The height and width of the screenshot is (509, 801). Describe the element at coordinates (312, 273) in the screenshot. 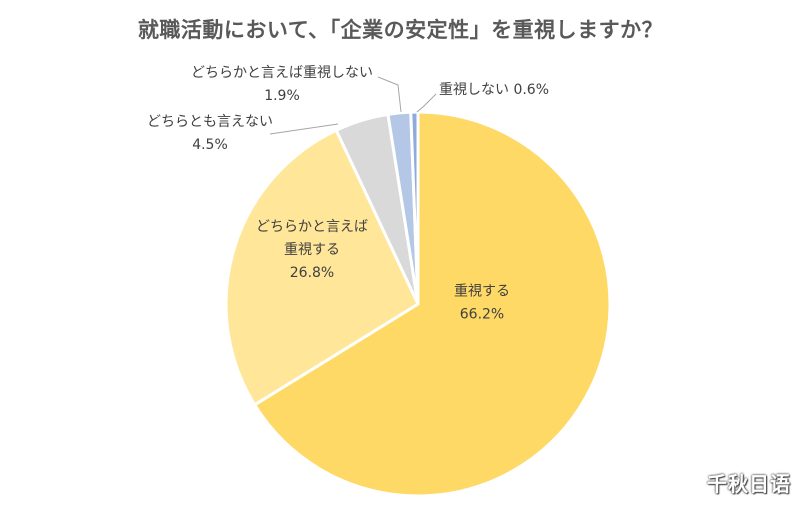

I see `data-value-2: 26.8%` at that location.